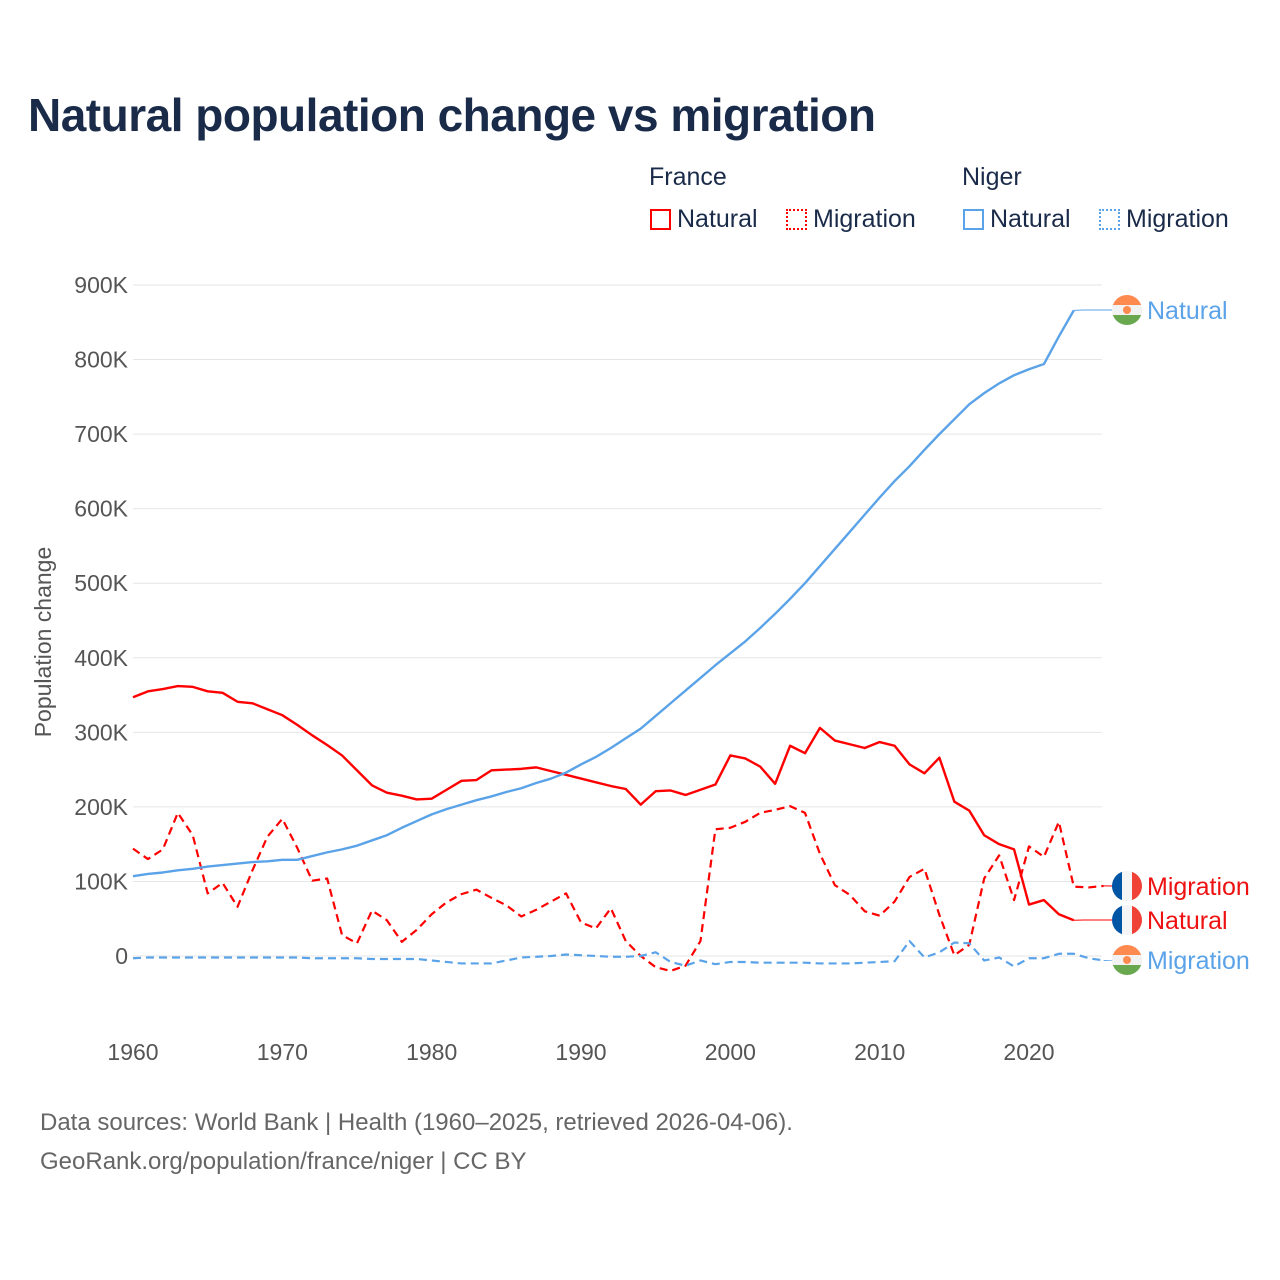  Describe the element at coordinates (101, 881) in the screenshot. I see `y-tick-label: 100K` at that location.